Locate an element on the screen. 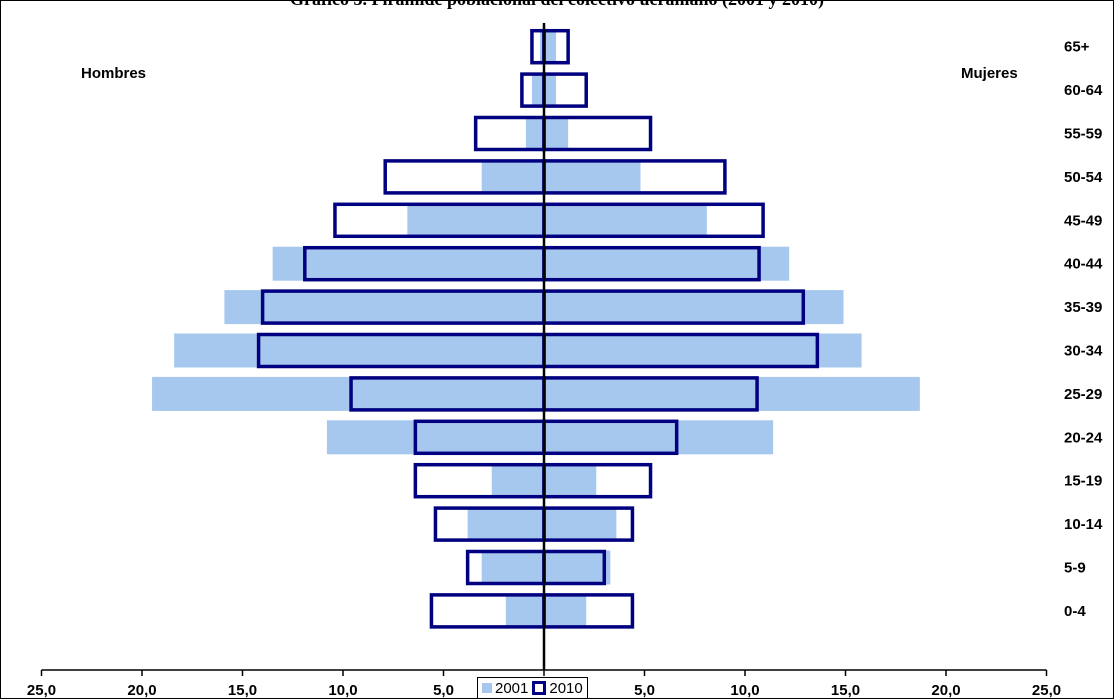 The width and height of the screenshot is (1114, 699). category-label-30-34: 30-34 is located at coordinates (1083, 351).